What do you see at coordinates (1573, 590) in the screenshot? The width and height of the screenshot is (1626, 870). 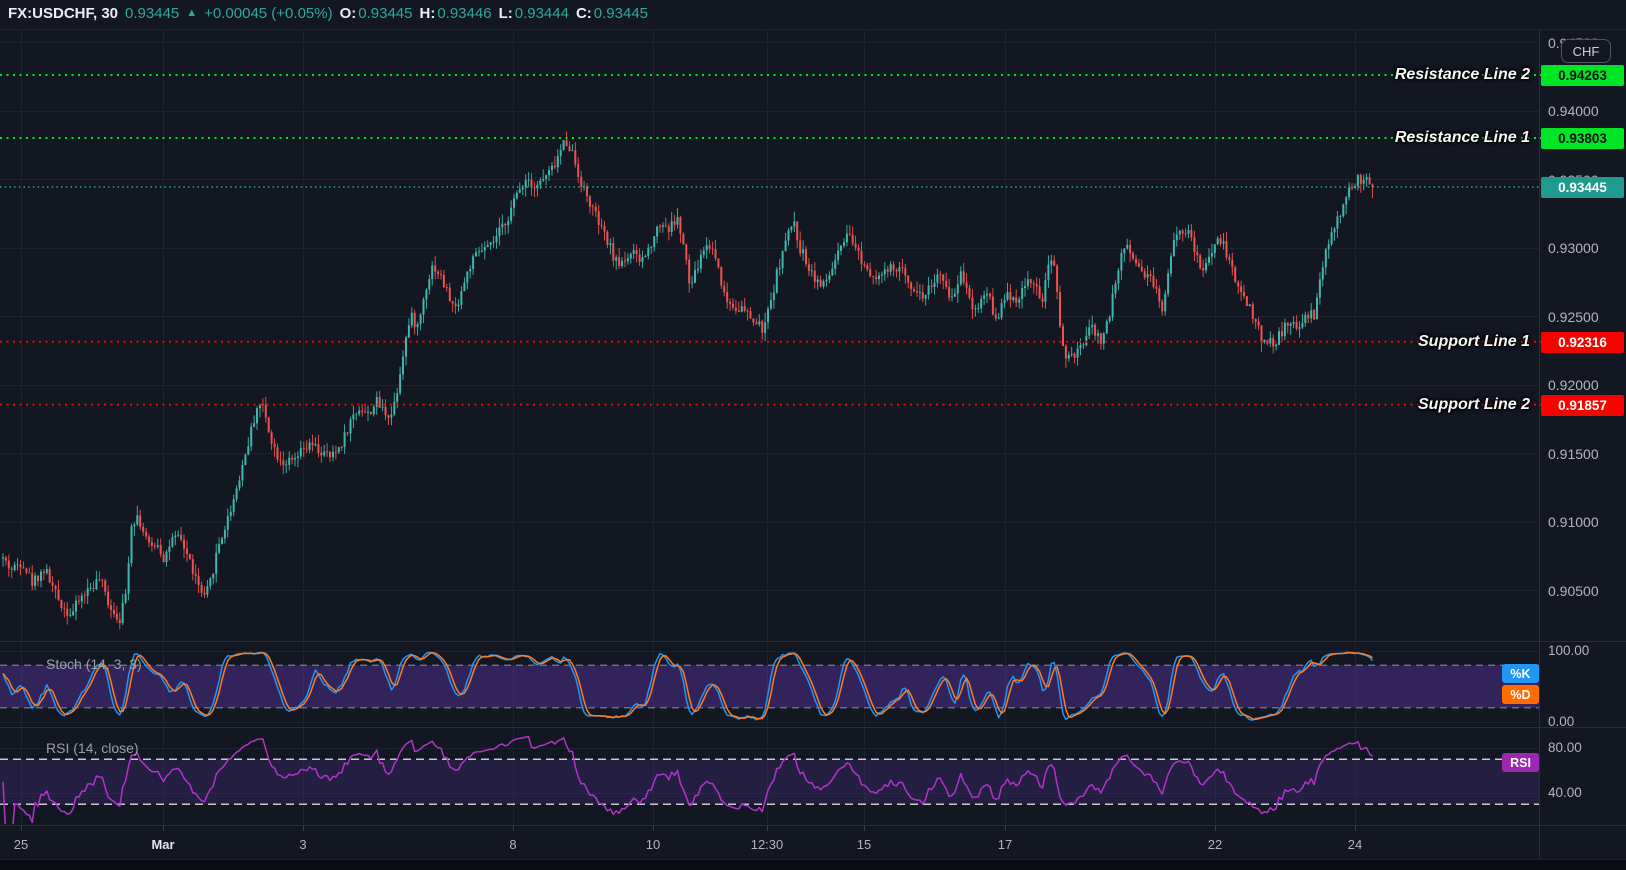 I see `price-axis-label: 0.90500` at bounding box center [1573, 590].